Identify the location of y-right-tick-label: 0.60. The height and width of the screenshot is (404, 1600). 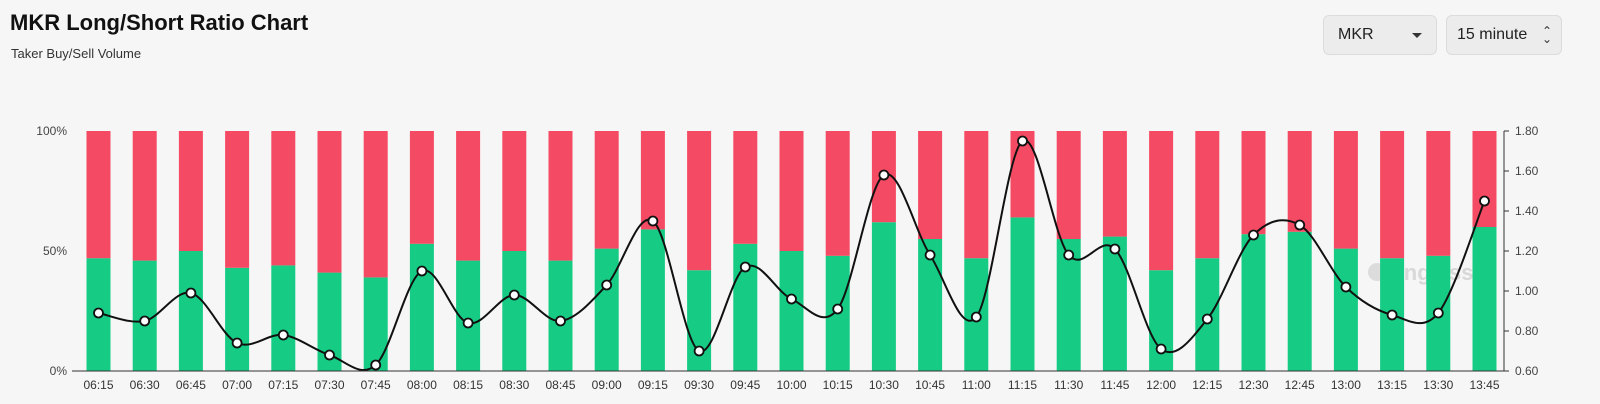
(1527, 371).